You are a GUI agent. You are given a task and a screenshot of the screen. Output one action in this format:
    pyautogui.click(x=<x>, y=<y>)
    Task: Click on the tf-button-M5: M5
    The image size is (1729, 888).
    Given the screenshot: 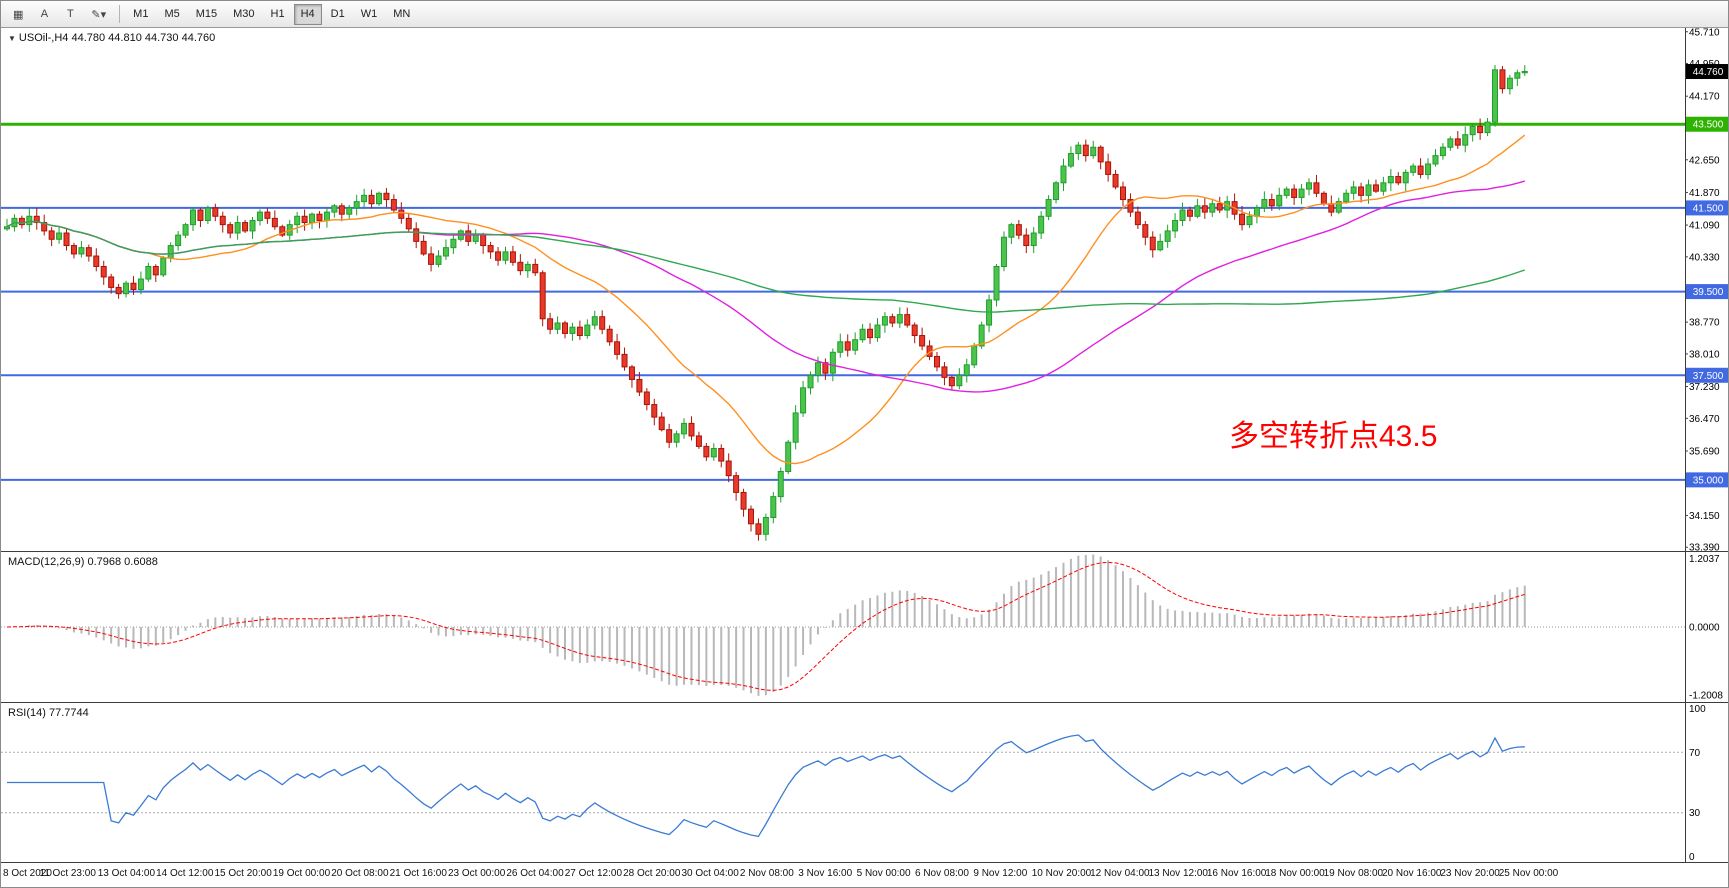 What is the action you would take?
    pyautogui.click(x=171, y=14)
    